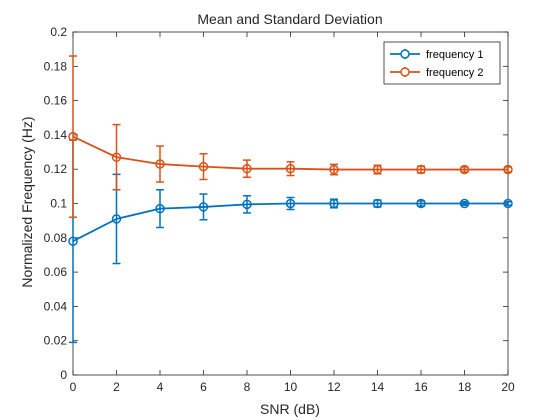 The height and width of the screenshot is (420, 560). What do you see at coordinates (454, 73) in the screenshot?
I see `legend-label: frequency 2` at bounding box center [454, 73].